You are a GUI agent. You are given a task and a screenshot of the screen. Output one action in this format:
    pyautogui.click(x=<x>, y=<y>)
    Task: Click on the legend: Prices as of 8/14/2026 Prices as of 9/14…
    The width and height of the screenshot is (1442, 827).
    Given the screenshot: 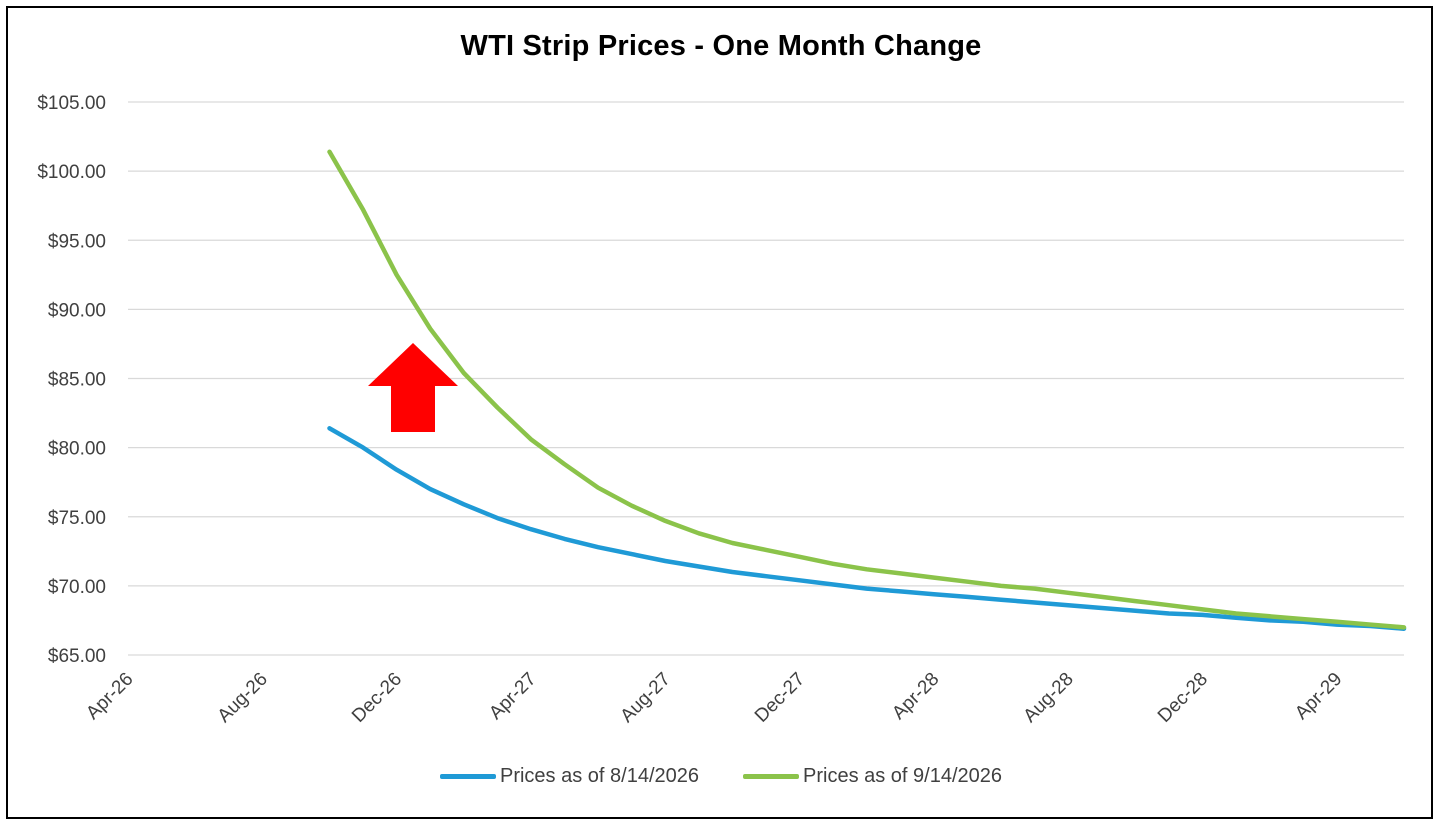 What is the action you would take?
    pyautogui.click(x=721, y=776)
    